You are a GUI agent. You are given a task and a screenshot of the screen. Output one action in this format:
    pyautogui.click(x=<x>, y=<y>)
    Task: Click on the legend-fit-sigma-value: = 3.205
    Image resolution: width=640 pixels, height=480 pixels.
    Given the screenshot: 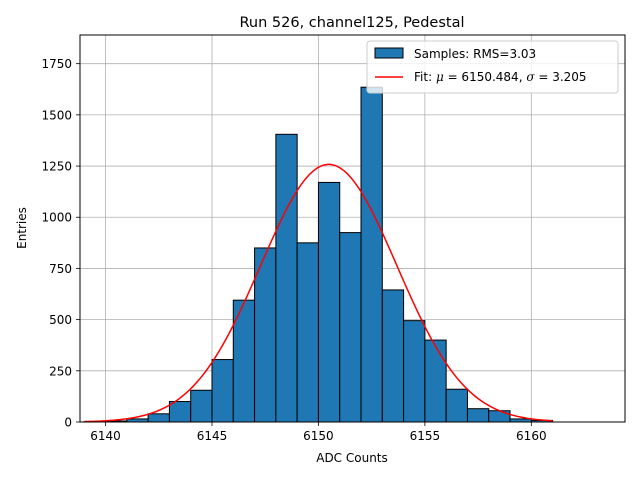 What is the action you would take?
    pyautogui.click(x=561, y=77)
    